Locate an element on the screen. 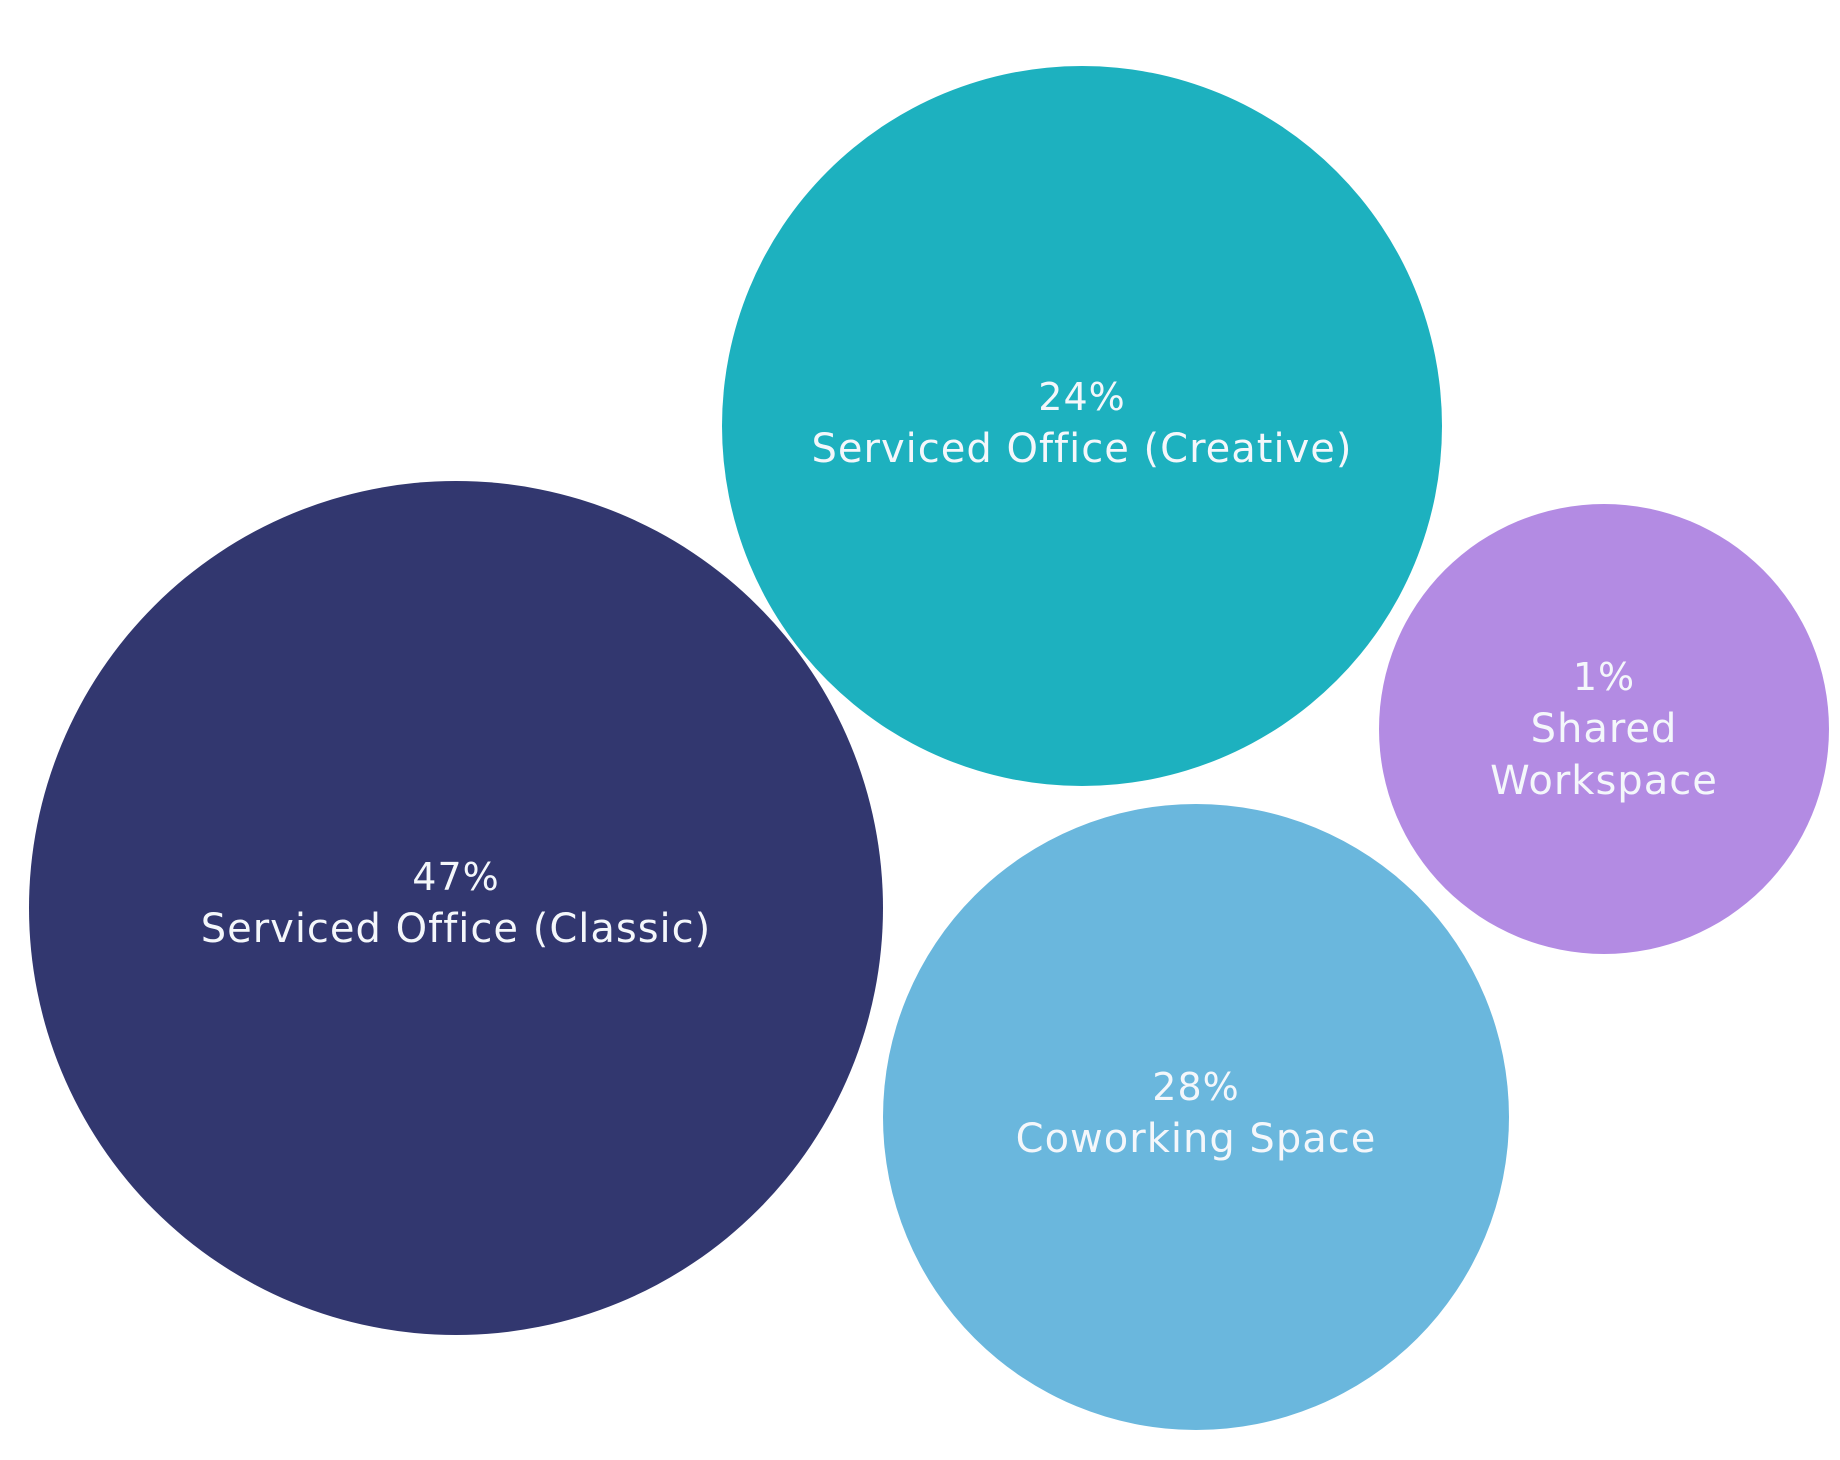 Image resolution: width=1840 pixels, height=1460 pixels. bubble-value-label-serviced-office-classic: 47% is located at coordinates (455, 877).